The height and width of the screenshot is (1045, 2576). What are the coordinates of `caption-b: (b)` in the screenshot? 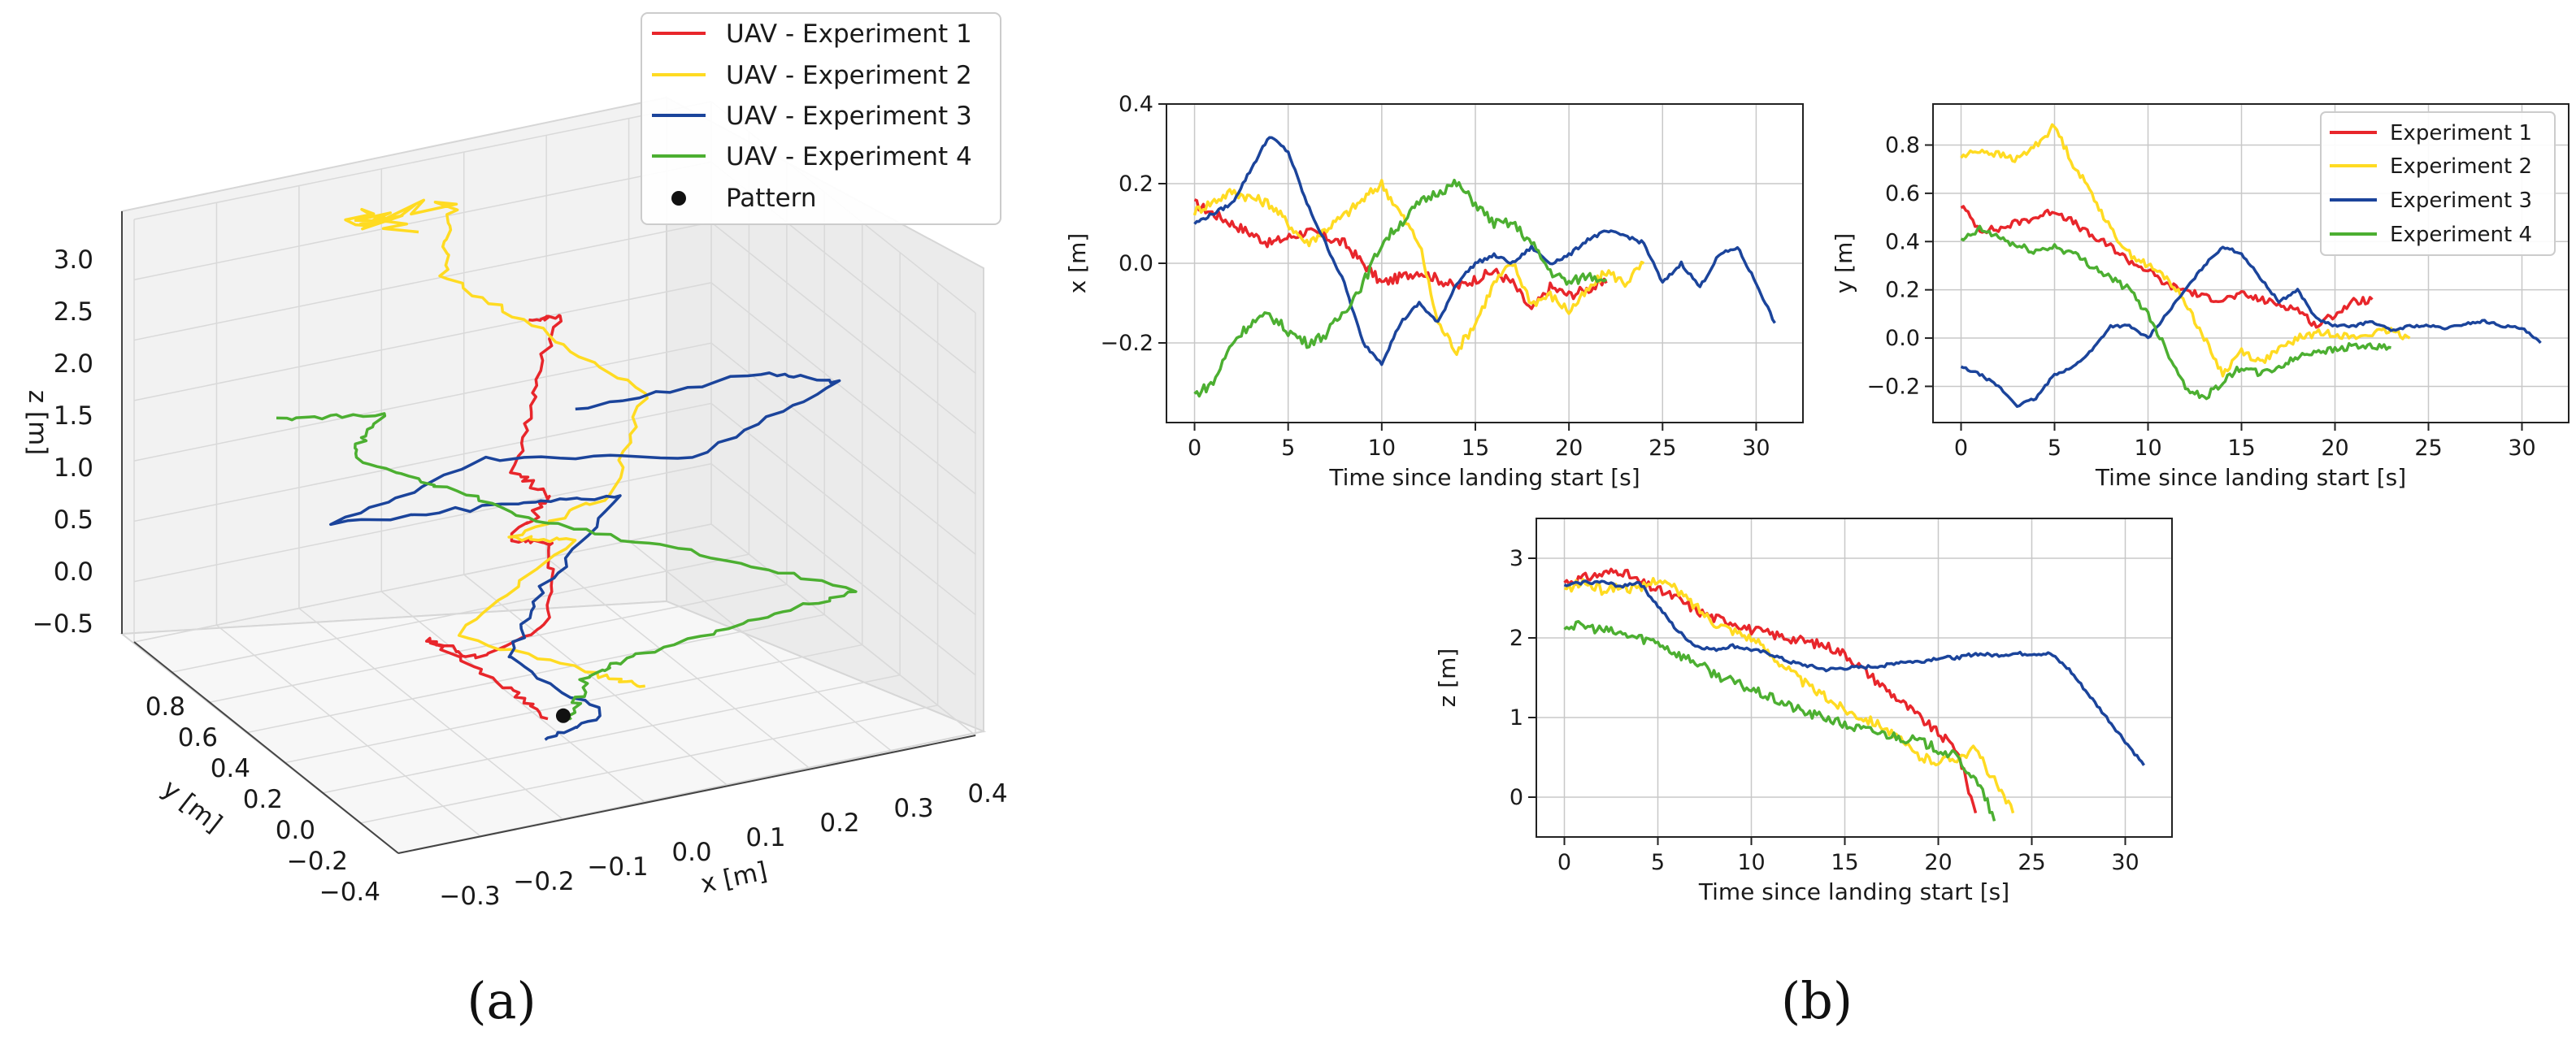 It's located at (1817, 1001).